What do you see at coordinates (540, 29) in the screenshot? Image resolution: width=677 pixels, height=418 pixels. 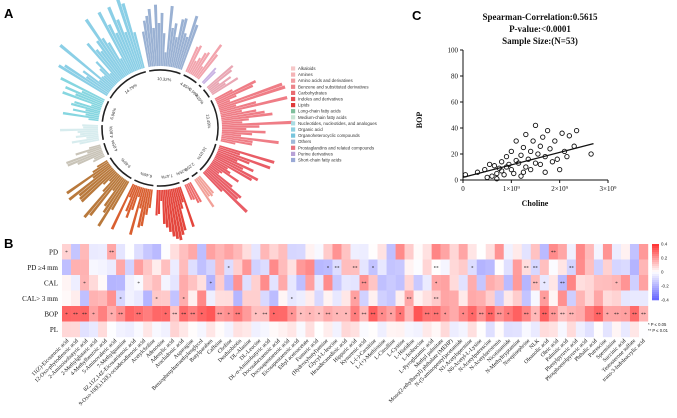 I see `scatter-pvalue: P-value:<0.0001` at bounding box center [540, 29].